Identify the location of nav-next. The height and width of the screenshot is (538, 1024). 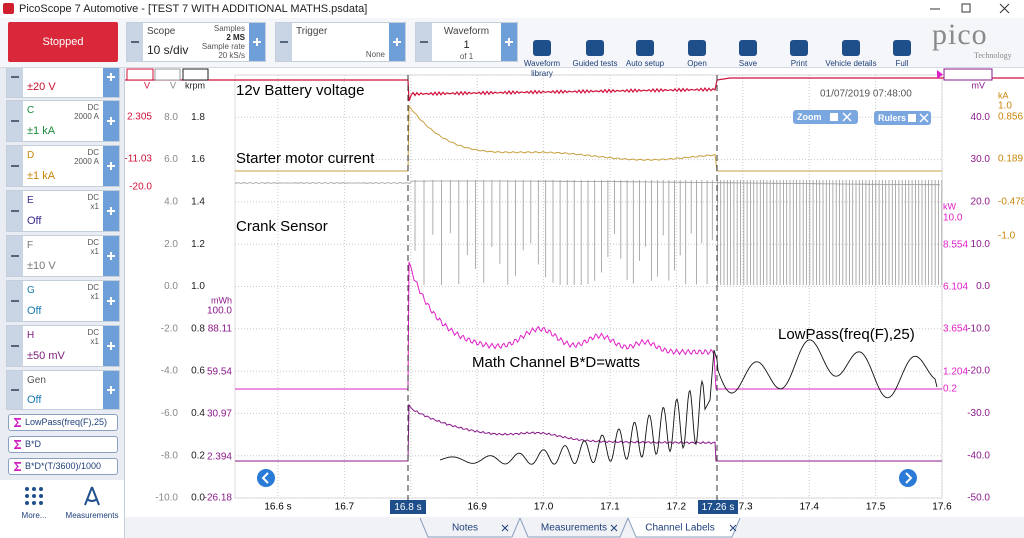
(908, 478).